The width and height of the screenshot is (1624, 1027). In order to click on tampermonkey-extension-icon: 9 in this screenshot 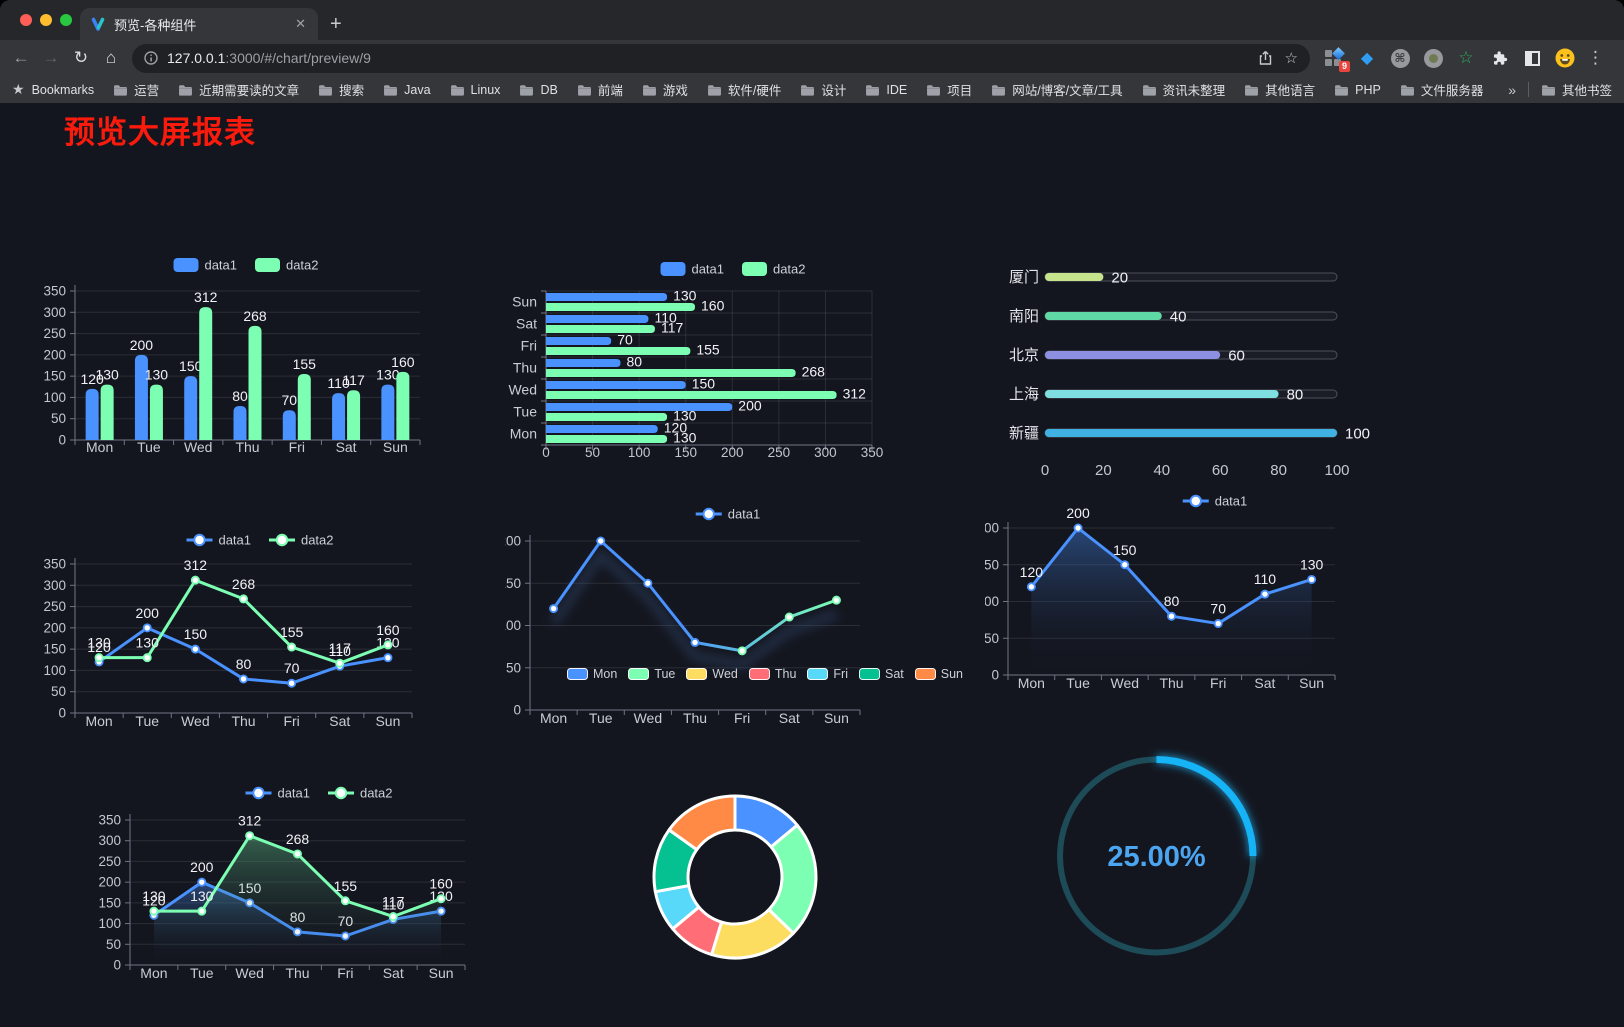, I will do `click(1337, 59)`.